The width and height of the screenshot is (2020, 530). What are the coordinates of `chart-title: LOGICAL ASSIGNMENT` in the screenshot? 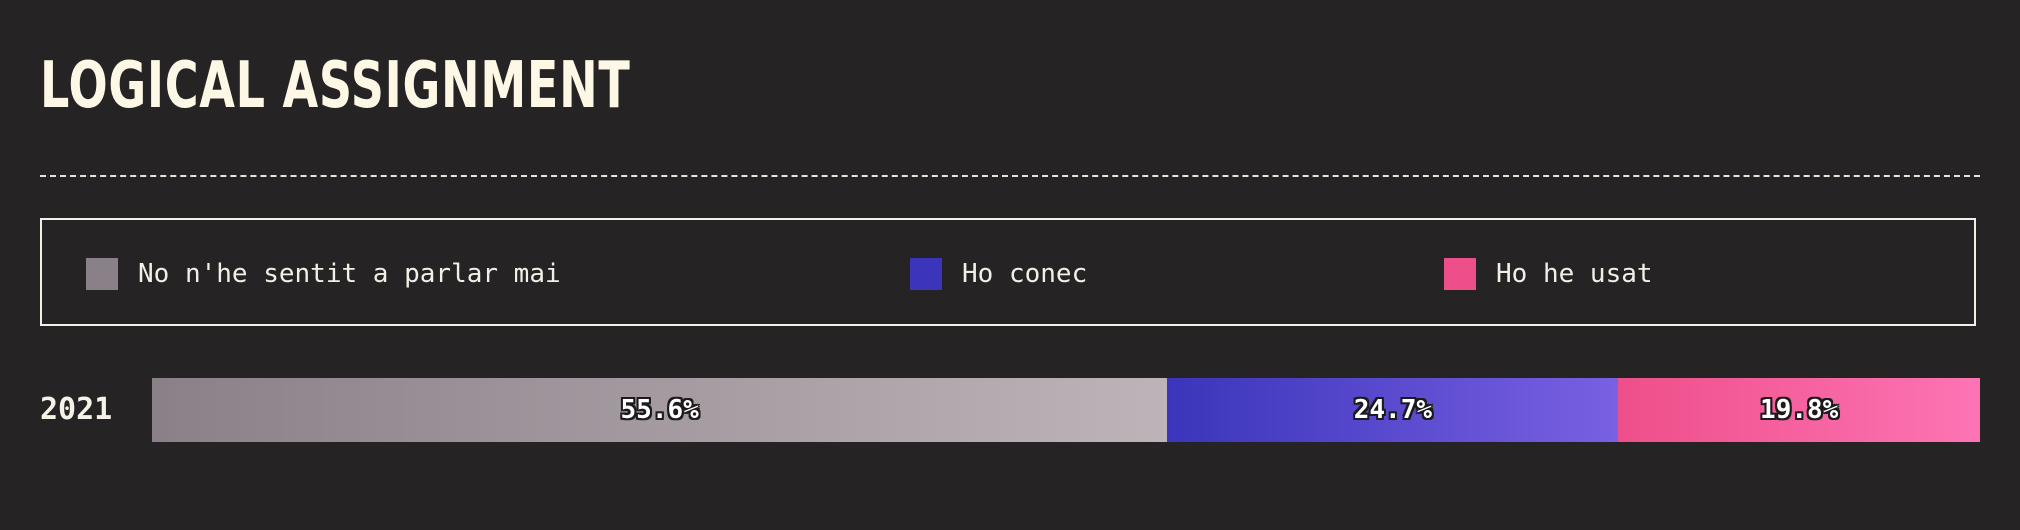 It's located at (335, 86).